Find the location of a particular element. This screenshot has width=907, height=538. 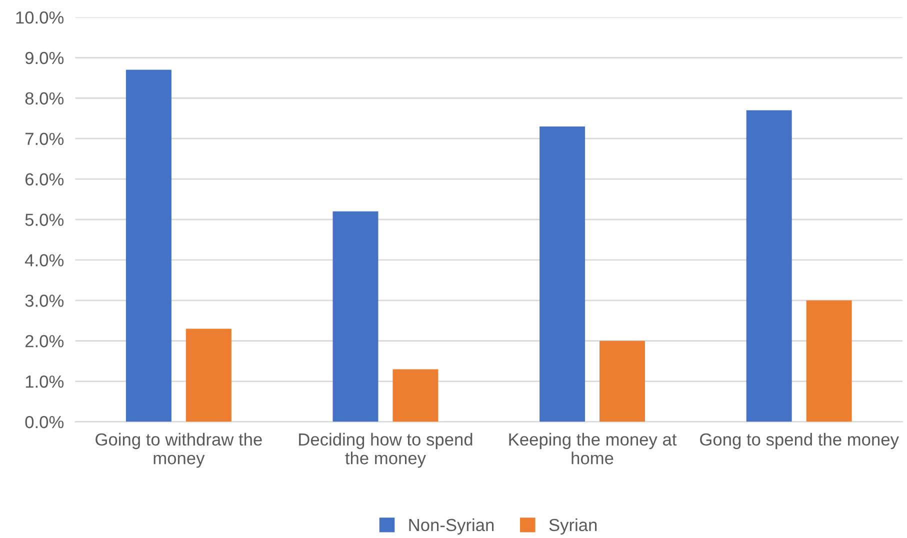

y-tick-label: 1.0% is located at coordinates (45, 382).